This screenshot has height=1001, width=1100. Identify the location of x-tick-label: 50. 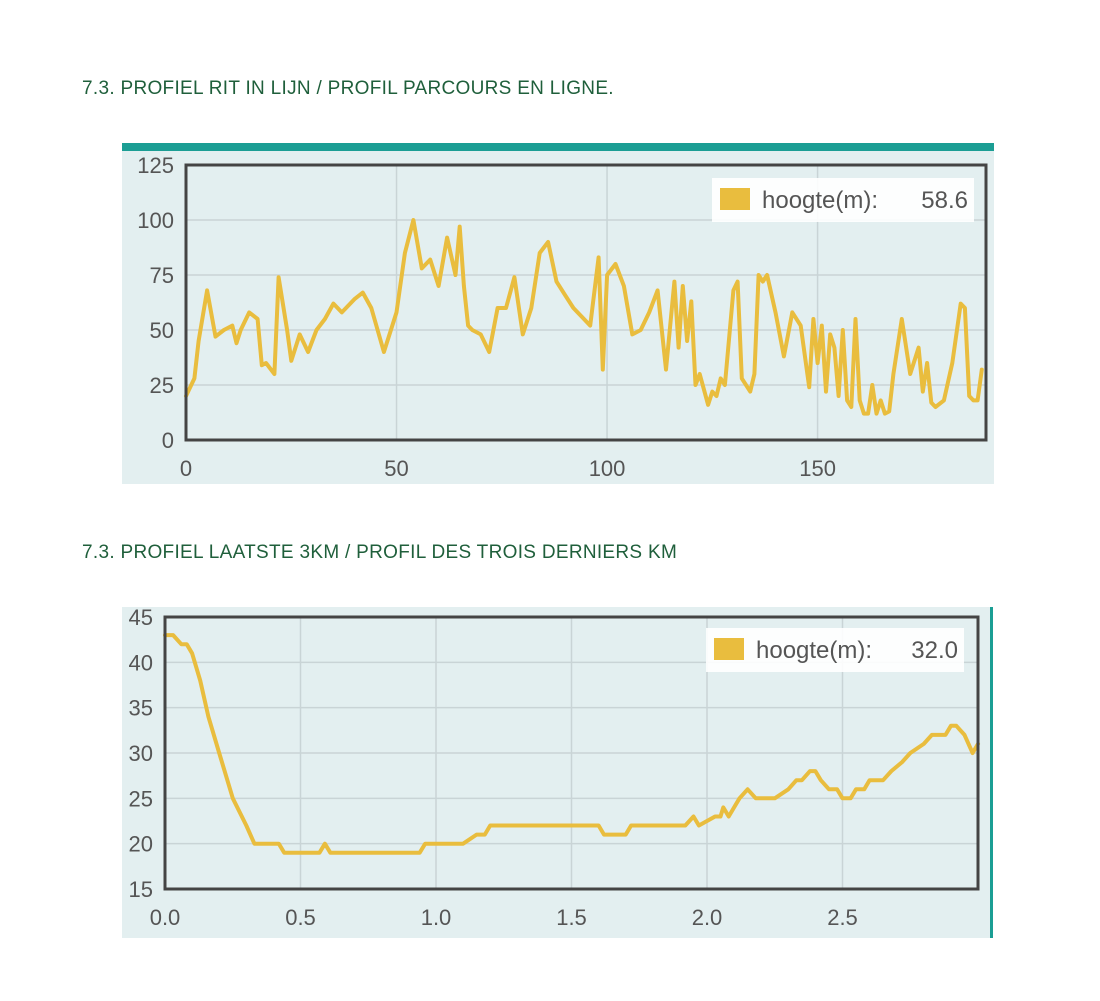
(396, 468).